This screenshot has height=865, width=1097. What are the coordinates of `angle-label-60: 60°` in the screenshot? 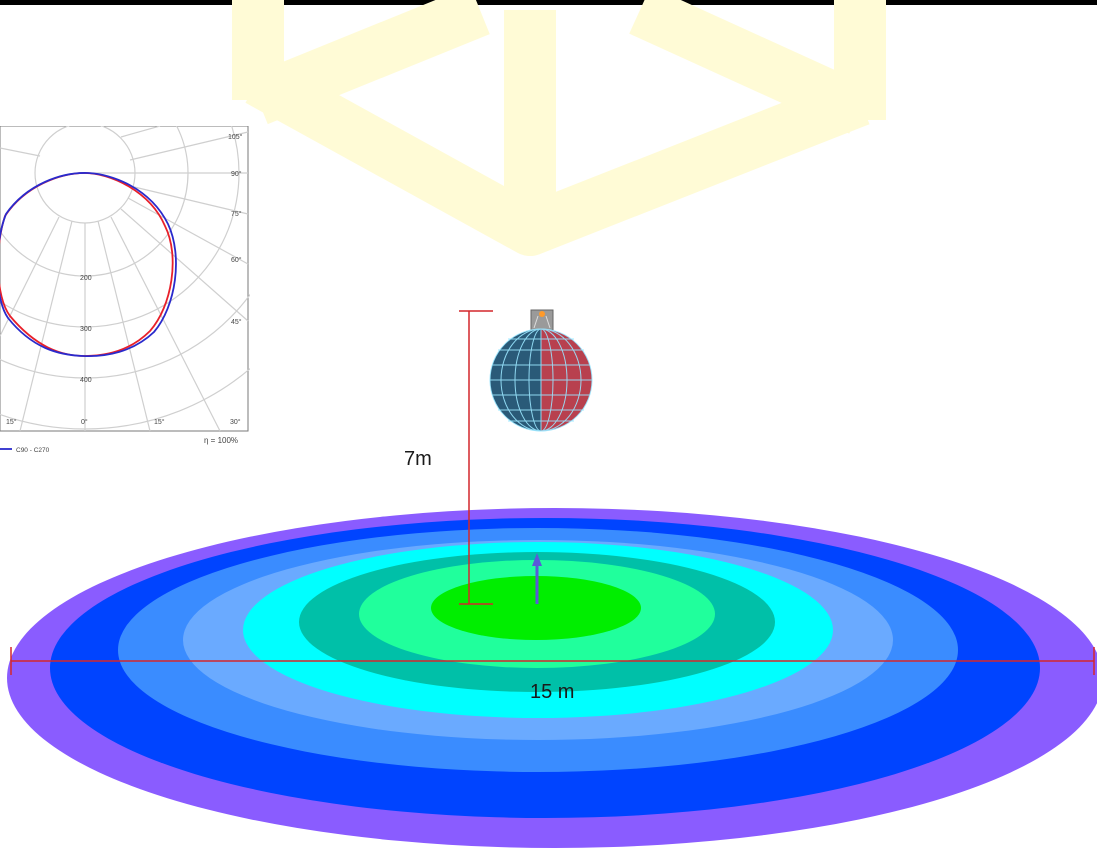 It's located at (236, 260).